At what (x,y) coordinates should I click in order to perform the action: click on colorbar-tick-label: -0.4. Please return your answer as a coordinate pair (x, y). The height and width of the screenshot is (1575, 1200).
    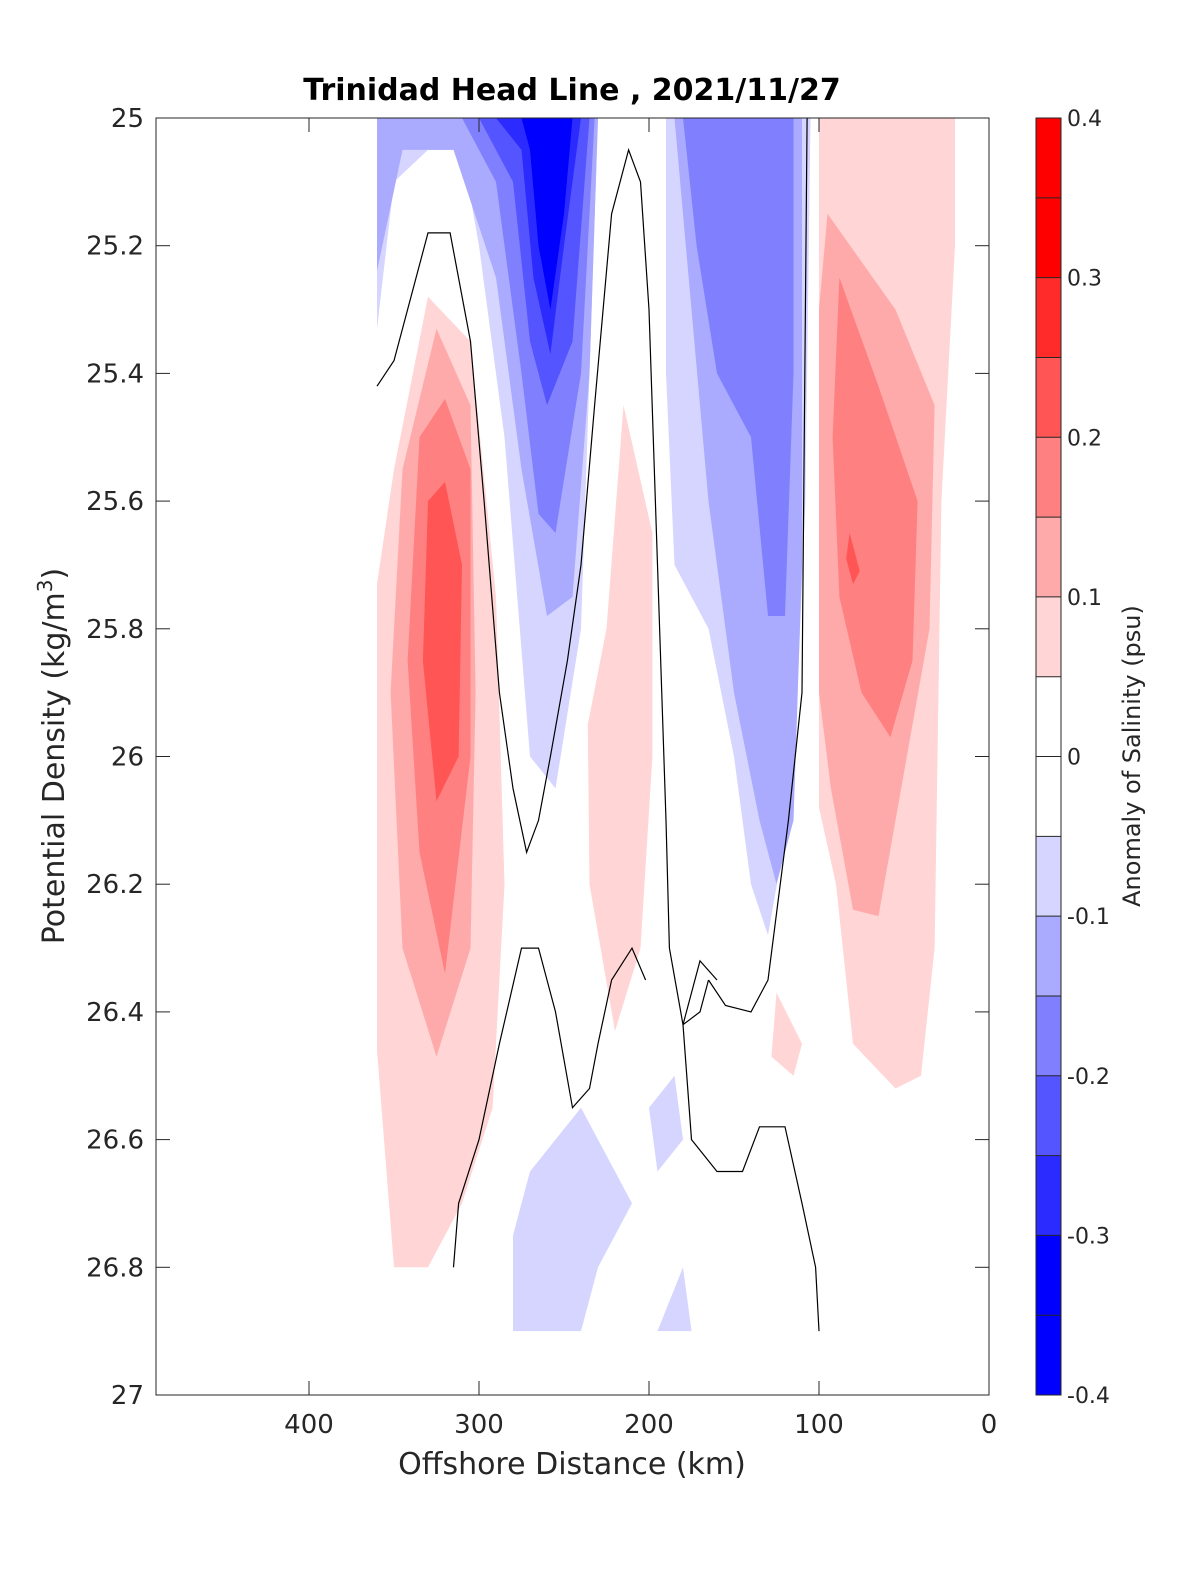
    Looking at the image, I should click on (1088, 1396).